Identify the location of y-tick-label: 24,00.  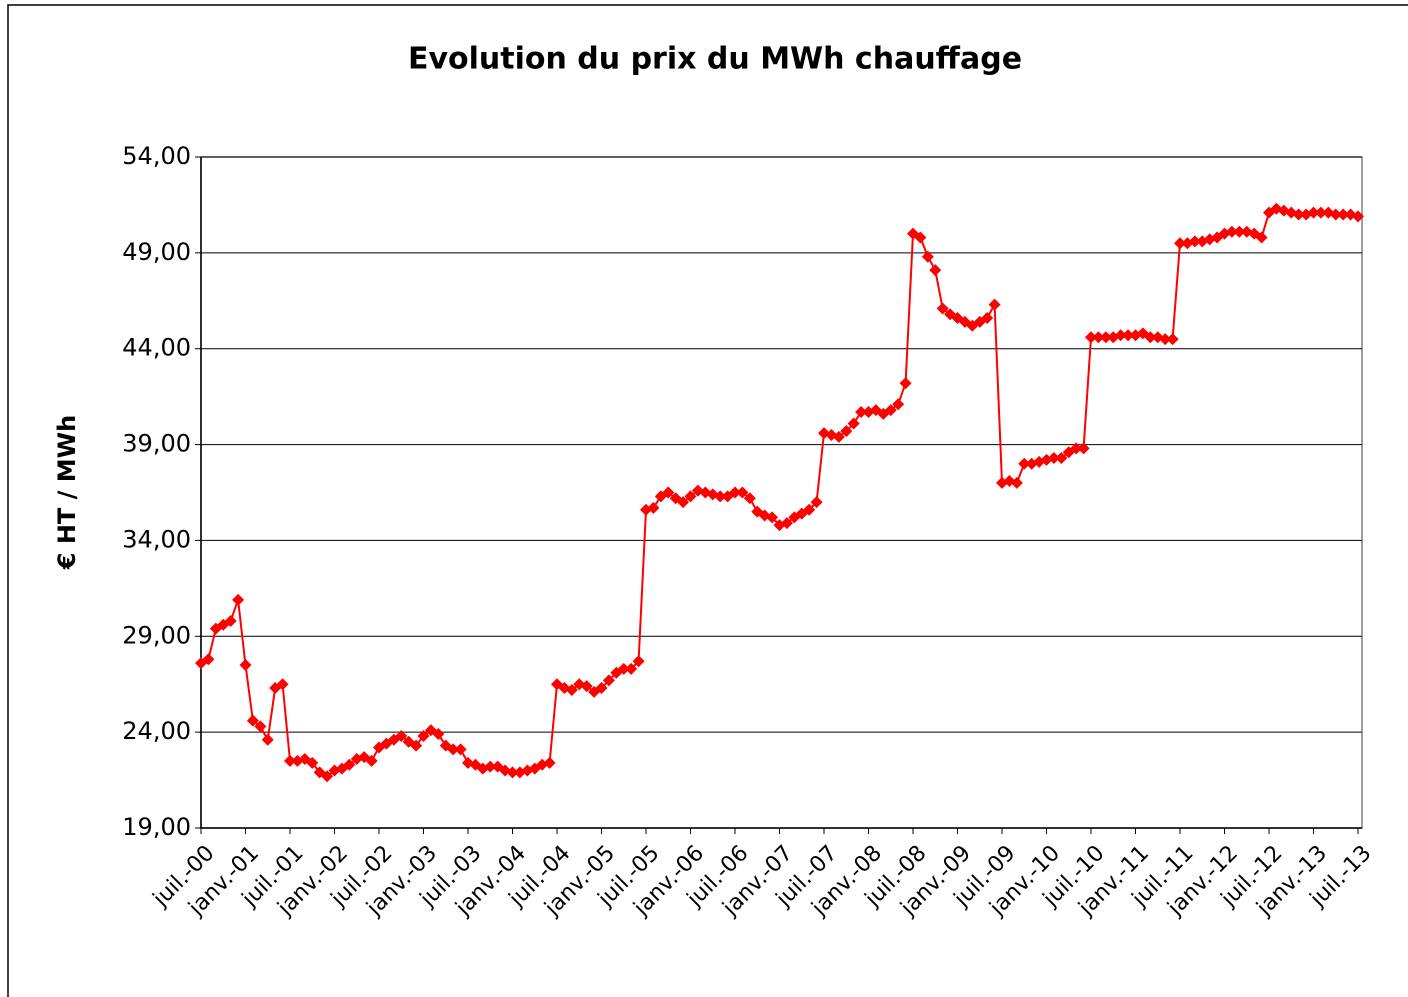
(156, 731).